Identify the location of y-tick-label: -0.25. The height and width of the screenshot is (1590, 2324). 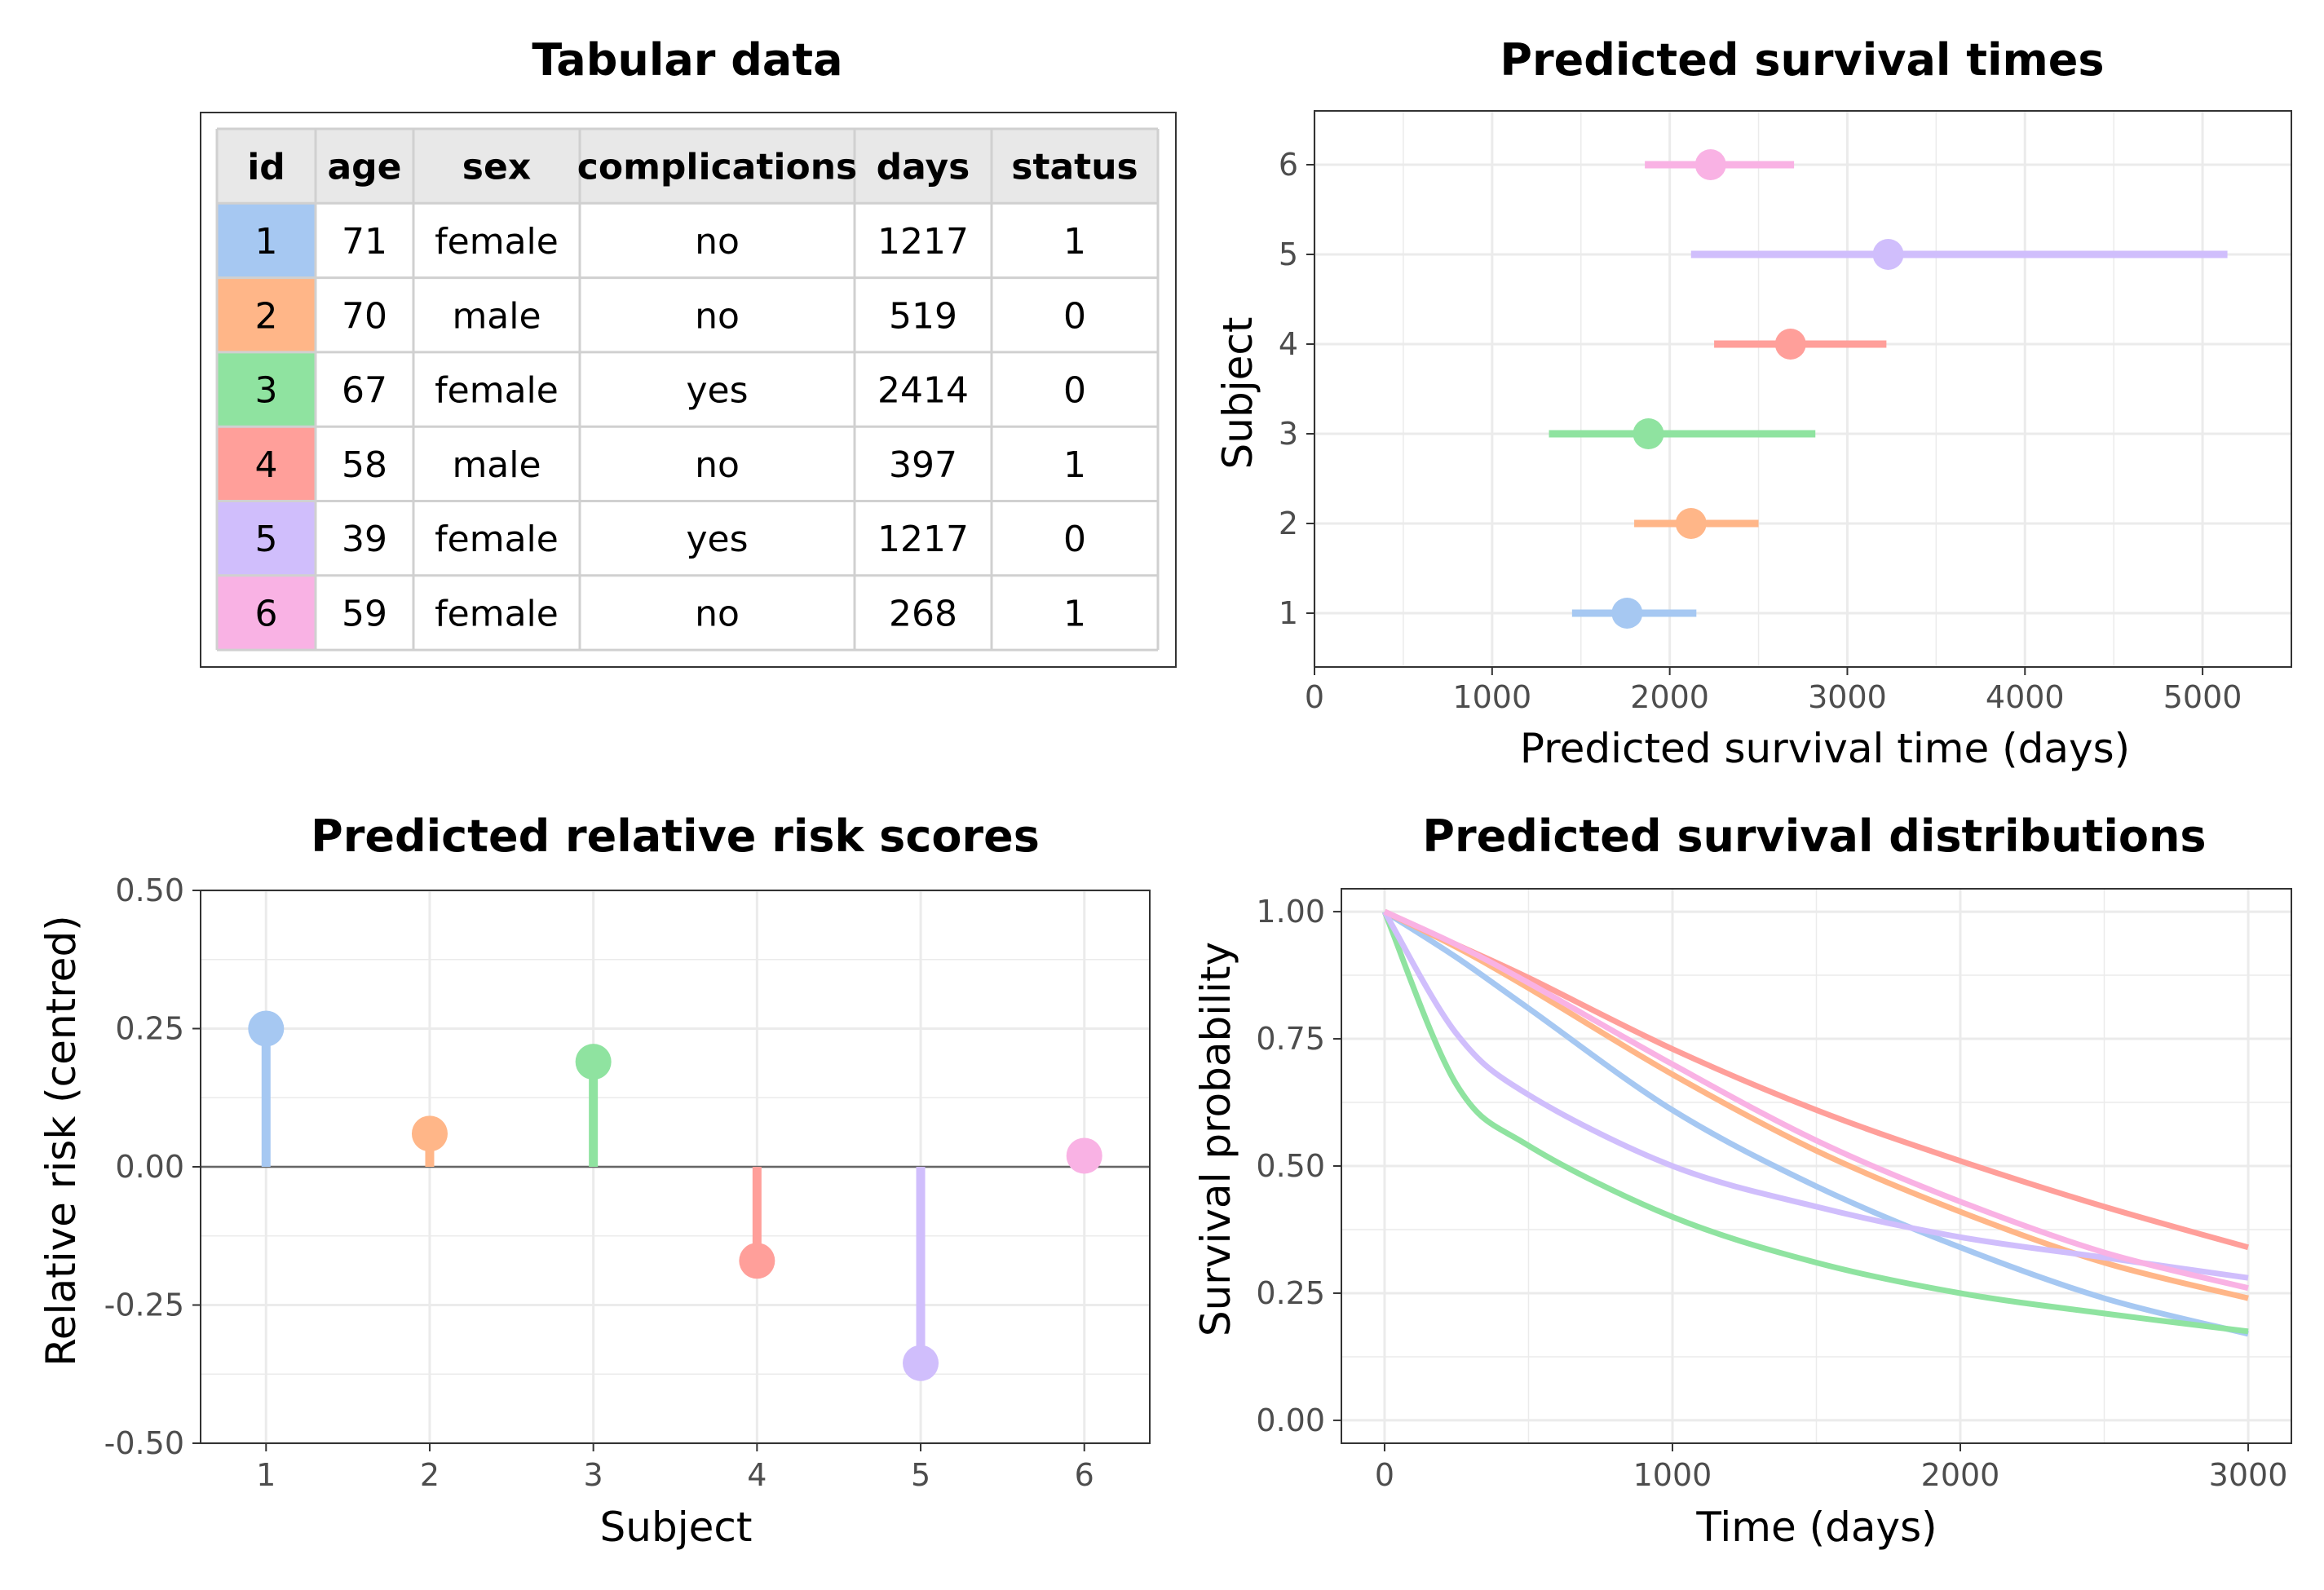
(144, 1305).